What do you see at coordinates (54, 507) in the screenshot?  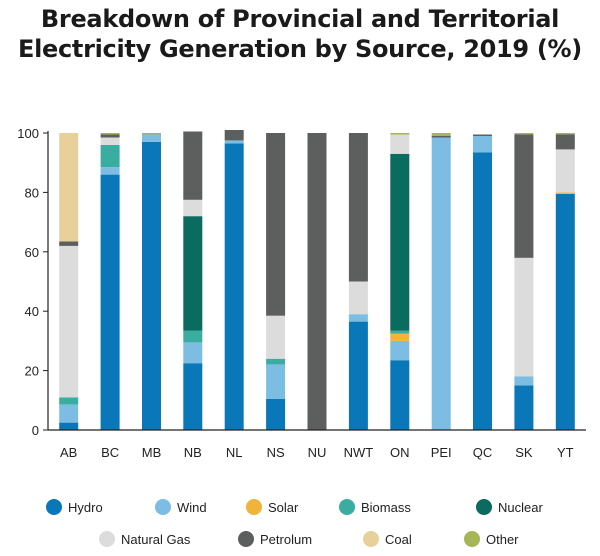 I see `legend-swatch-hydro` at bounding box center [54, 507].